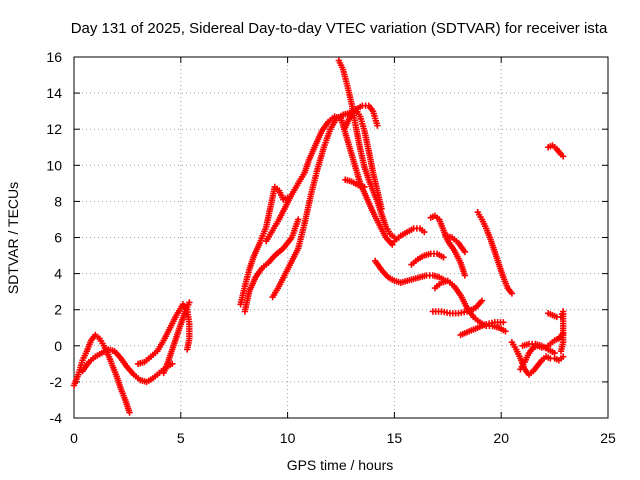 This screenshot has height=480, width=640. Describe the element at coordinates (54, 165) in the screenshot. I see `y-tick-label: 10` at that location.